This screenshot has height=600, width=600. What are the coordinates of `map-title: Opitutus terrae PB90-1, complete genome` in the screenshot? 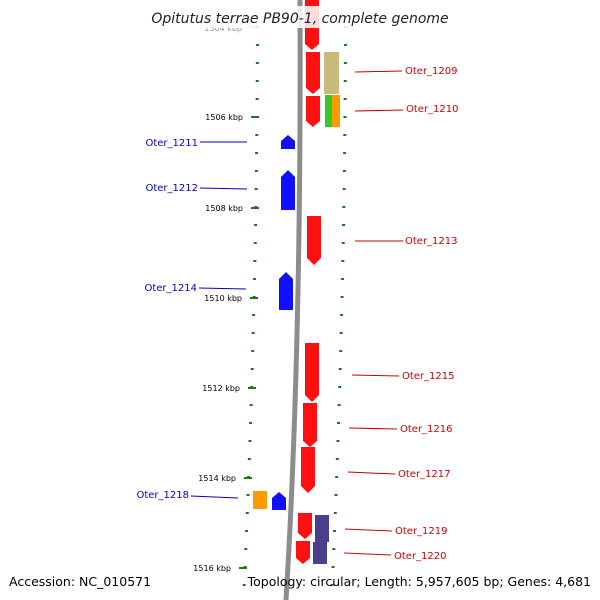 It's located at (299, 19).